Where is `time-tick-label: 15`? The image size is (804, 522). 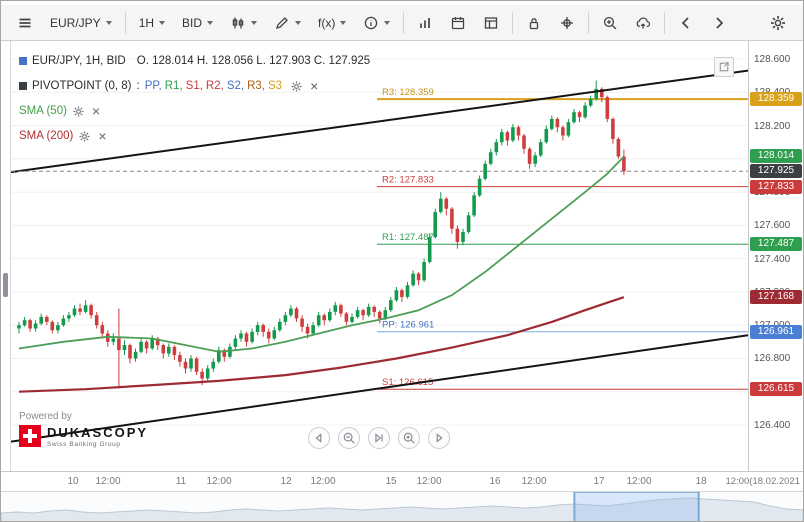
time-tick-label: 15 is located at coordinates (391, 481).